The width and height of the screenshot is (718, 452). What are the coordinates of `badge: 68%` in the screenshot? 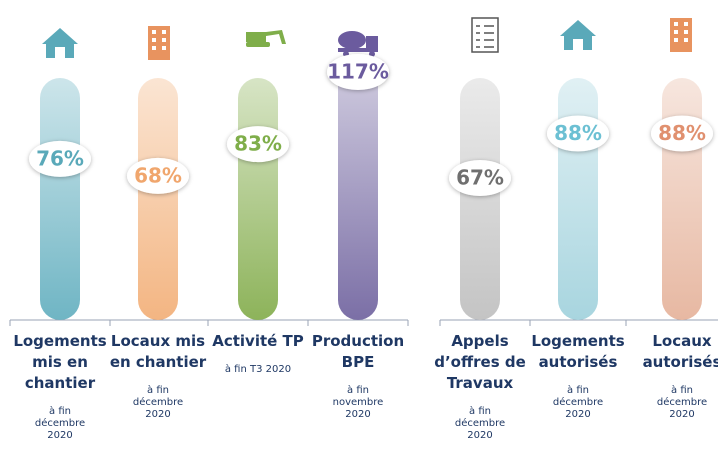 It's located at (158, 175).